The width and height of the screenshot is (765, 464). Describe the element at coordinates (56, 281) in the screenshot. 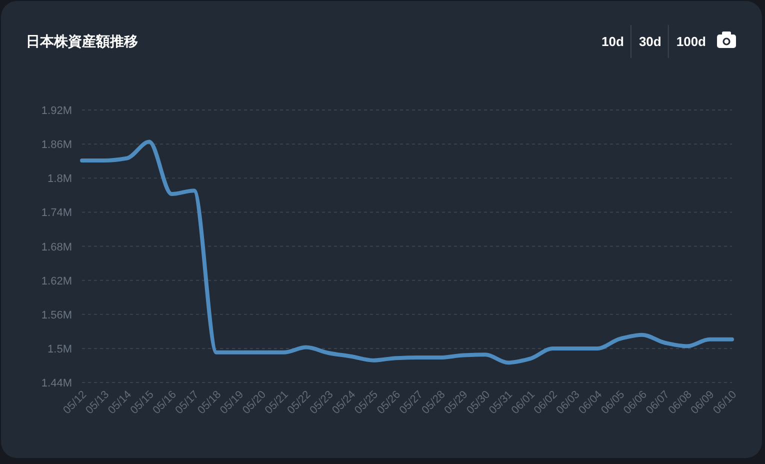

I see `y-tick-label: 1.62M` at that location.